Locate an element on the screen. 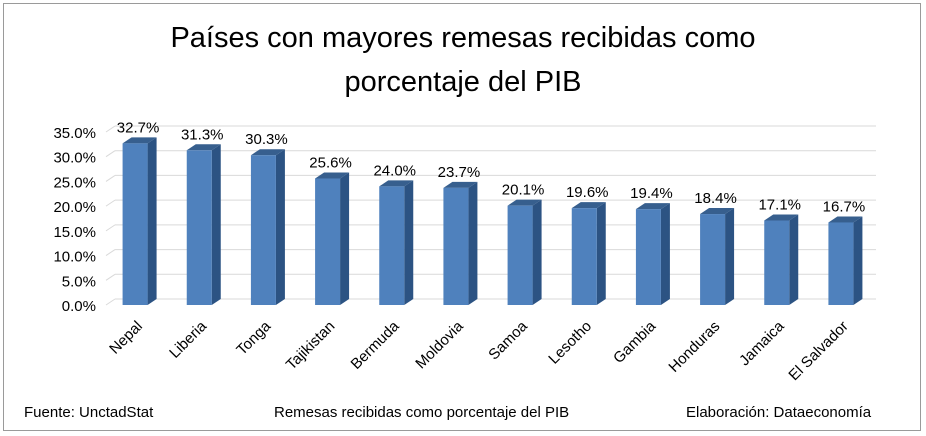  data-label: 20.1% is located at coordinates (523, 190).